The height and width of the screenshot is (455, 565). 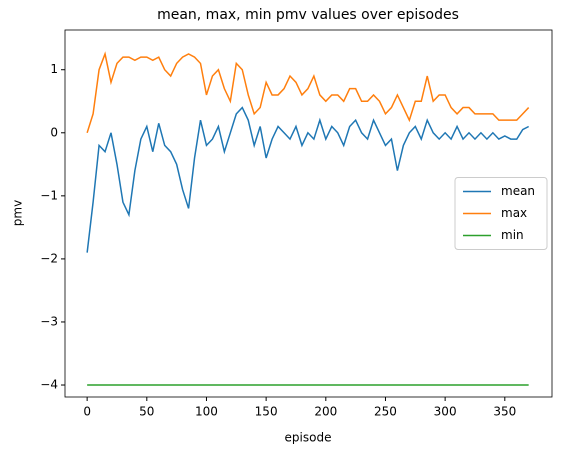 What do you see at coordinates (385, 412) in the screenshot?
I see `x-tick-label: 250` at bounding box center [385, 412].